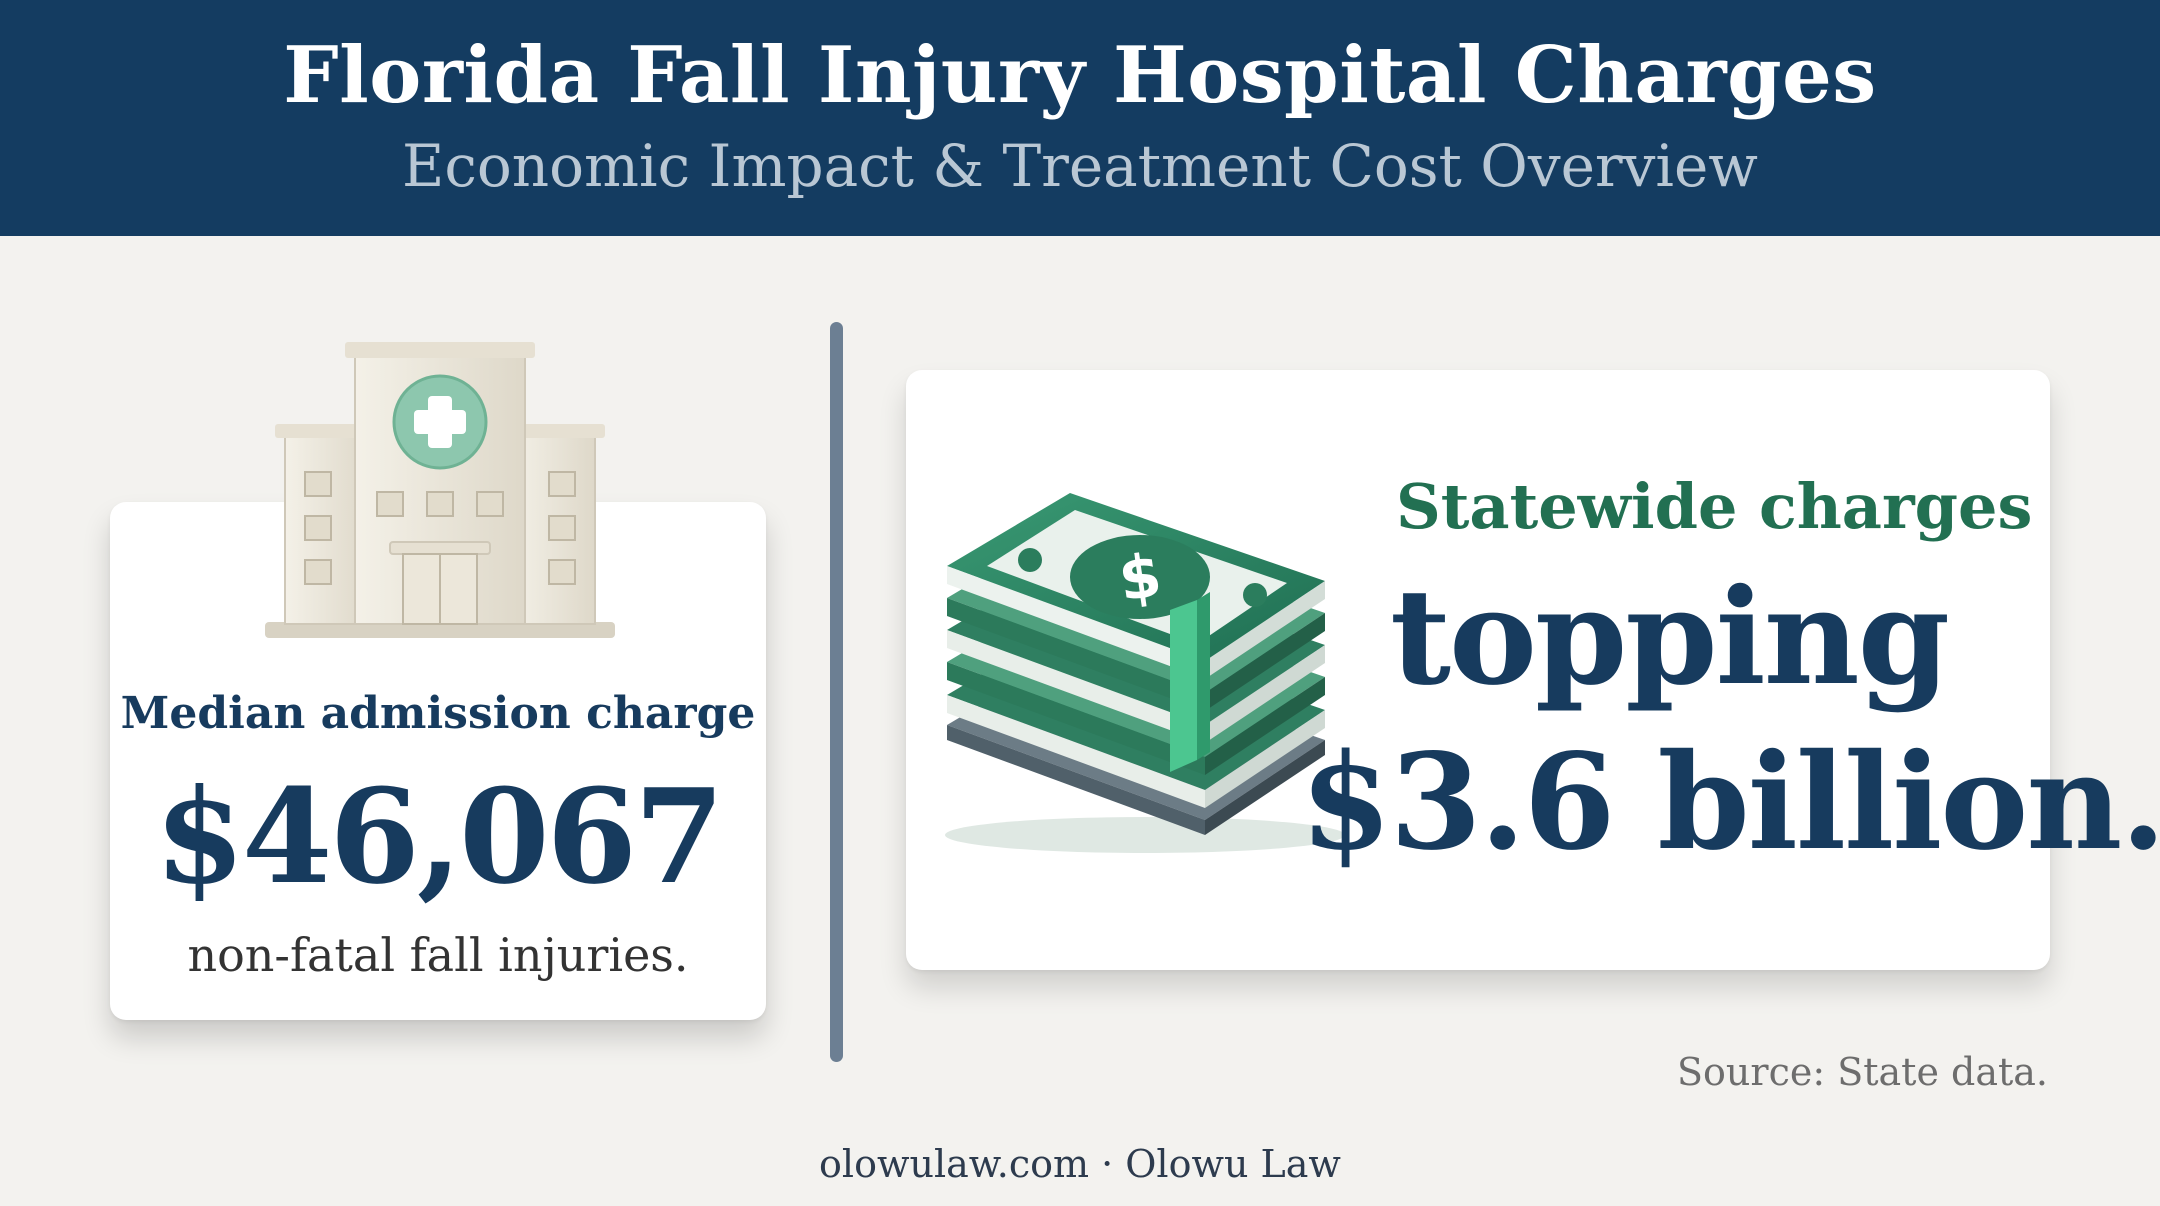 This screenshot has height=1206, width=2160. Describe the element at coordinates (1080, 1164) in the screenshot. I see `footer-credit: olowulaw.com · Olowu Law` at that location.